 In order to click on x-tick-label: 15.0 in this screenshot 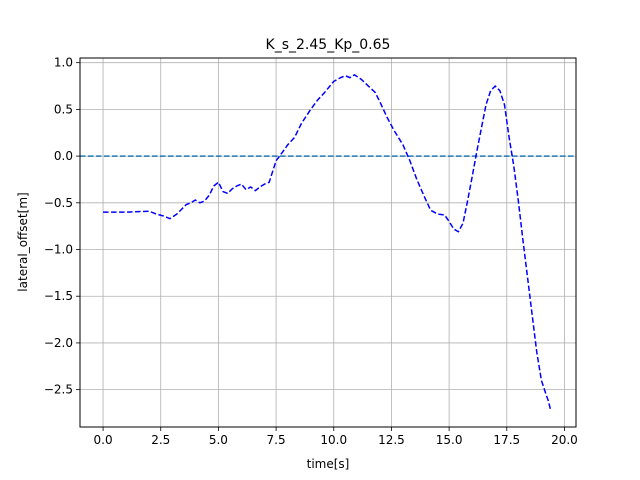, I will do `click(449, 440)`.